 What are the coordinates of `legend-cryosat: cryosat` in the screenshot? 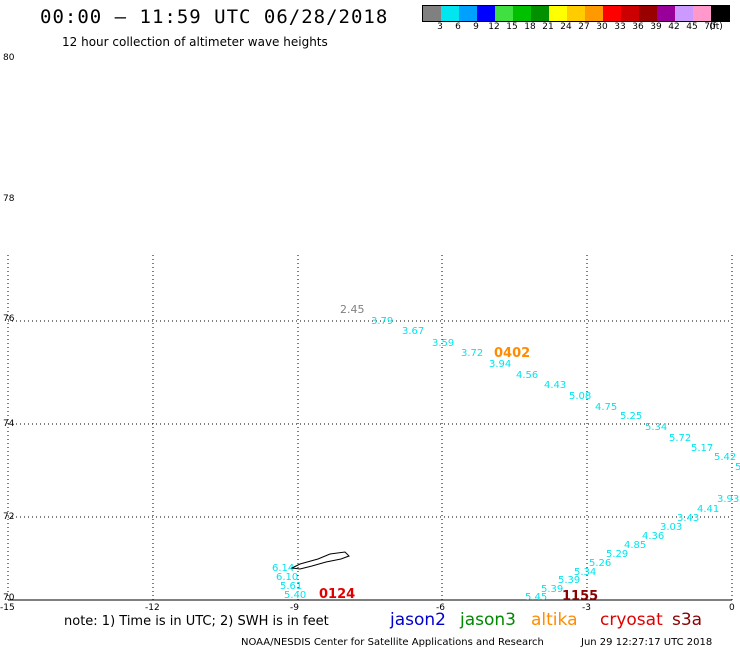 It's located at (631, 620).